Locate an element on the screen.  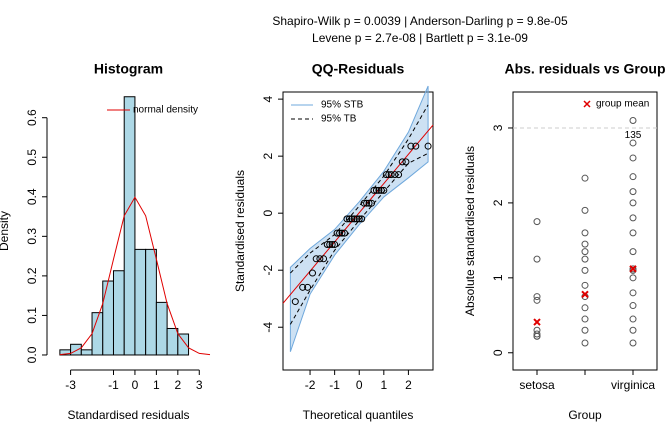
y-axis-label: Density is located at coordinates (5, 231).